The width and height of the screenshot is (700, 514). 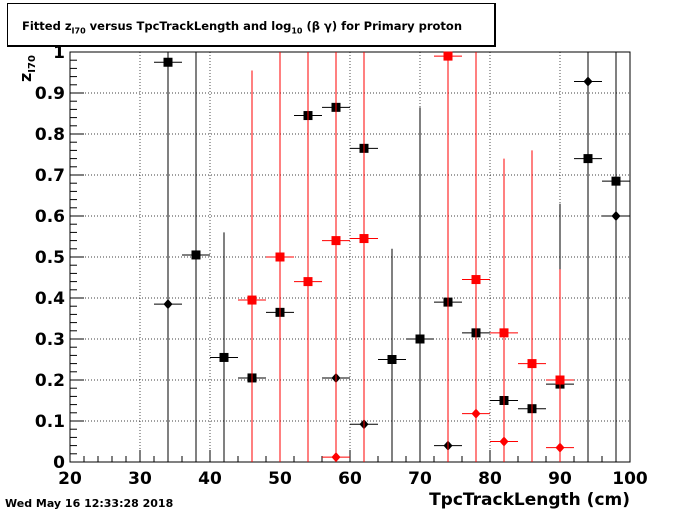 What do you see at coordinates (47, 26) in the screenshot?
I see `title-prefix: Fitted z` at bounding box center [47, 26].